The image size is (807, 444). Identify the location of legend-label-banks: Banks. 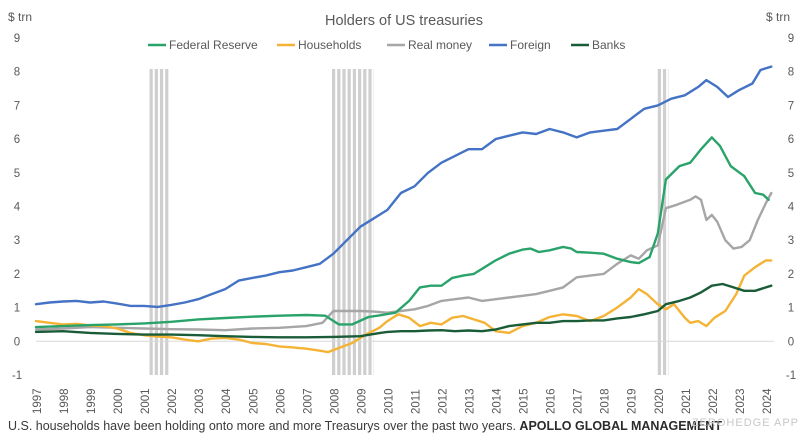
(608, 45).